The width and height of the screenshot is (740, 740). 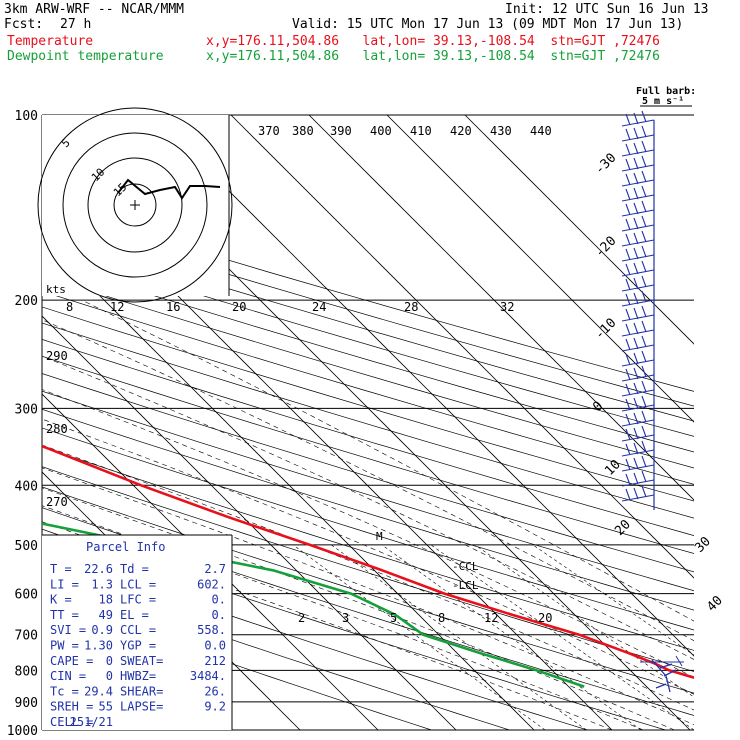 I want to click on mixing-ratio-label: 28, so click(x=411, y=307).